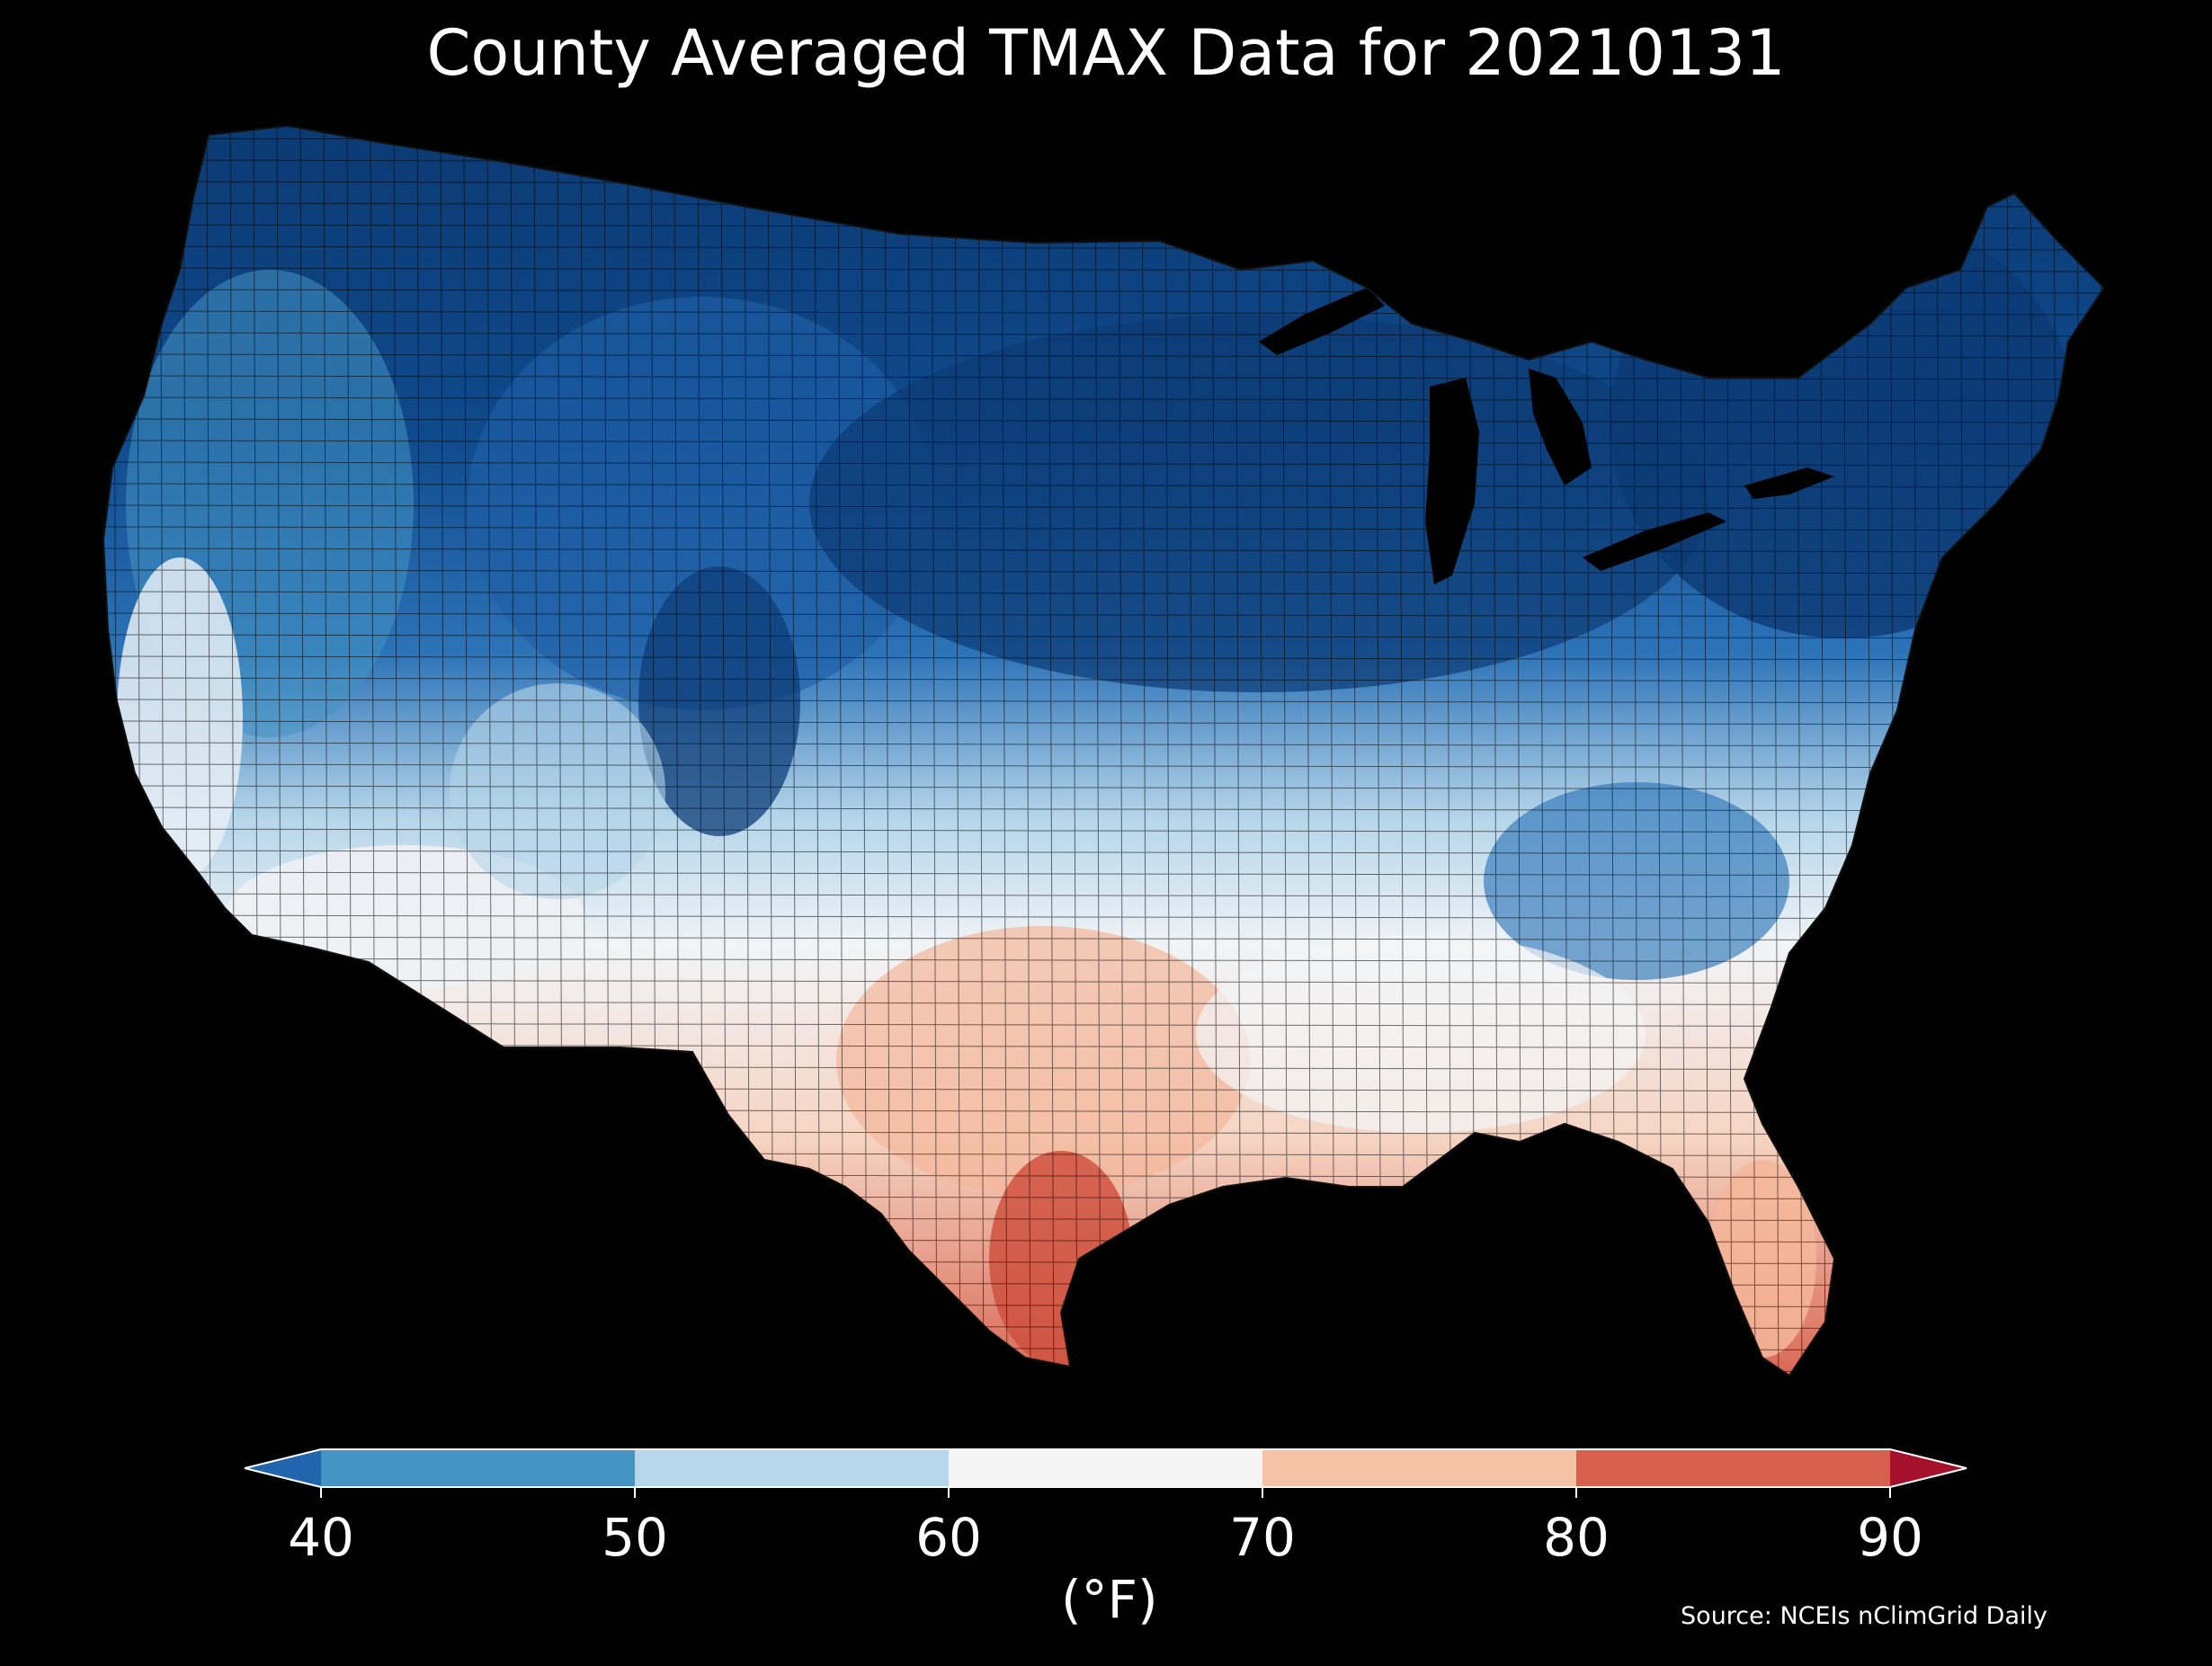 This screenshot has height=1666, width=2212. I want to click on colorbar-unit-label: (°F), so click(1109, 1599).